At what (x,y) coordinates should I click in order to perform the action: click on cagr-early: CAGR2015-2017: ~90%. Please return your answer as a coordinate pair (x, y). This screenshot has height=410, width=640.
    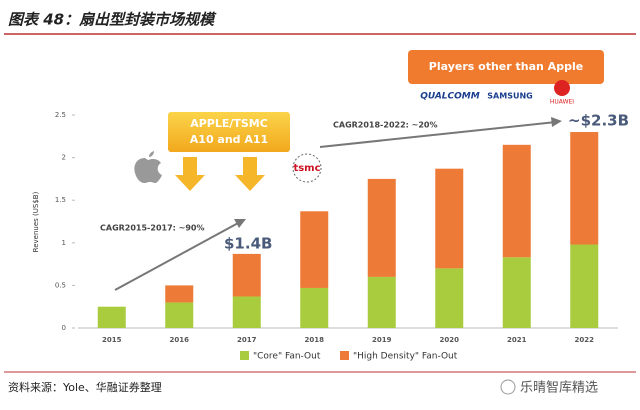
    Looking at the image, I should click on (152, 228).